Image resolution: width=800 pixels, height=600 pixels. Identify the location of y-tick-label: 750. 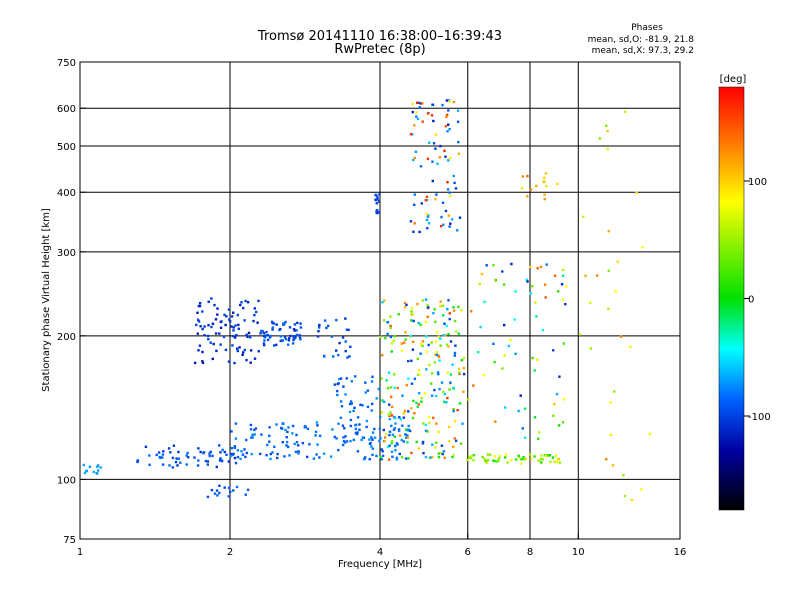
(66, 63).